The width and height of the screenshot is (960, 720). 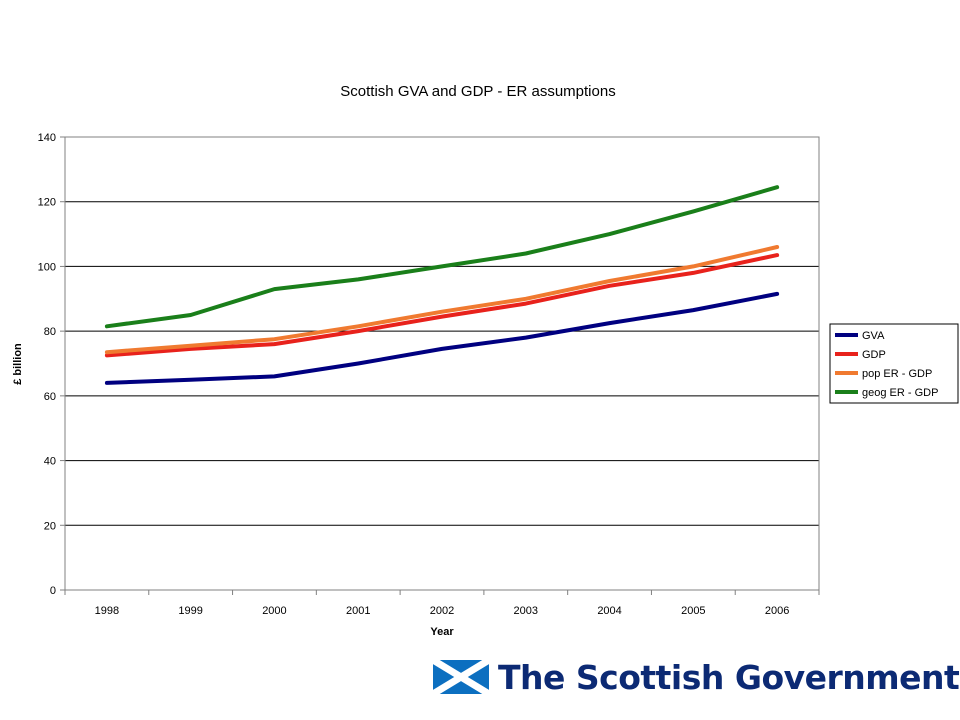 I want to click on legend-entry: GVA, so click(x=873, y=336).